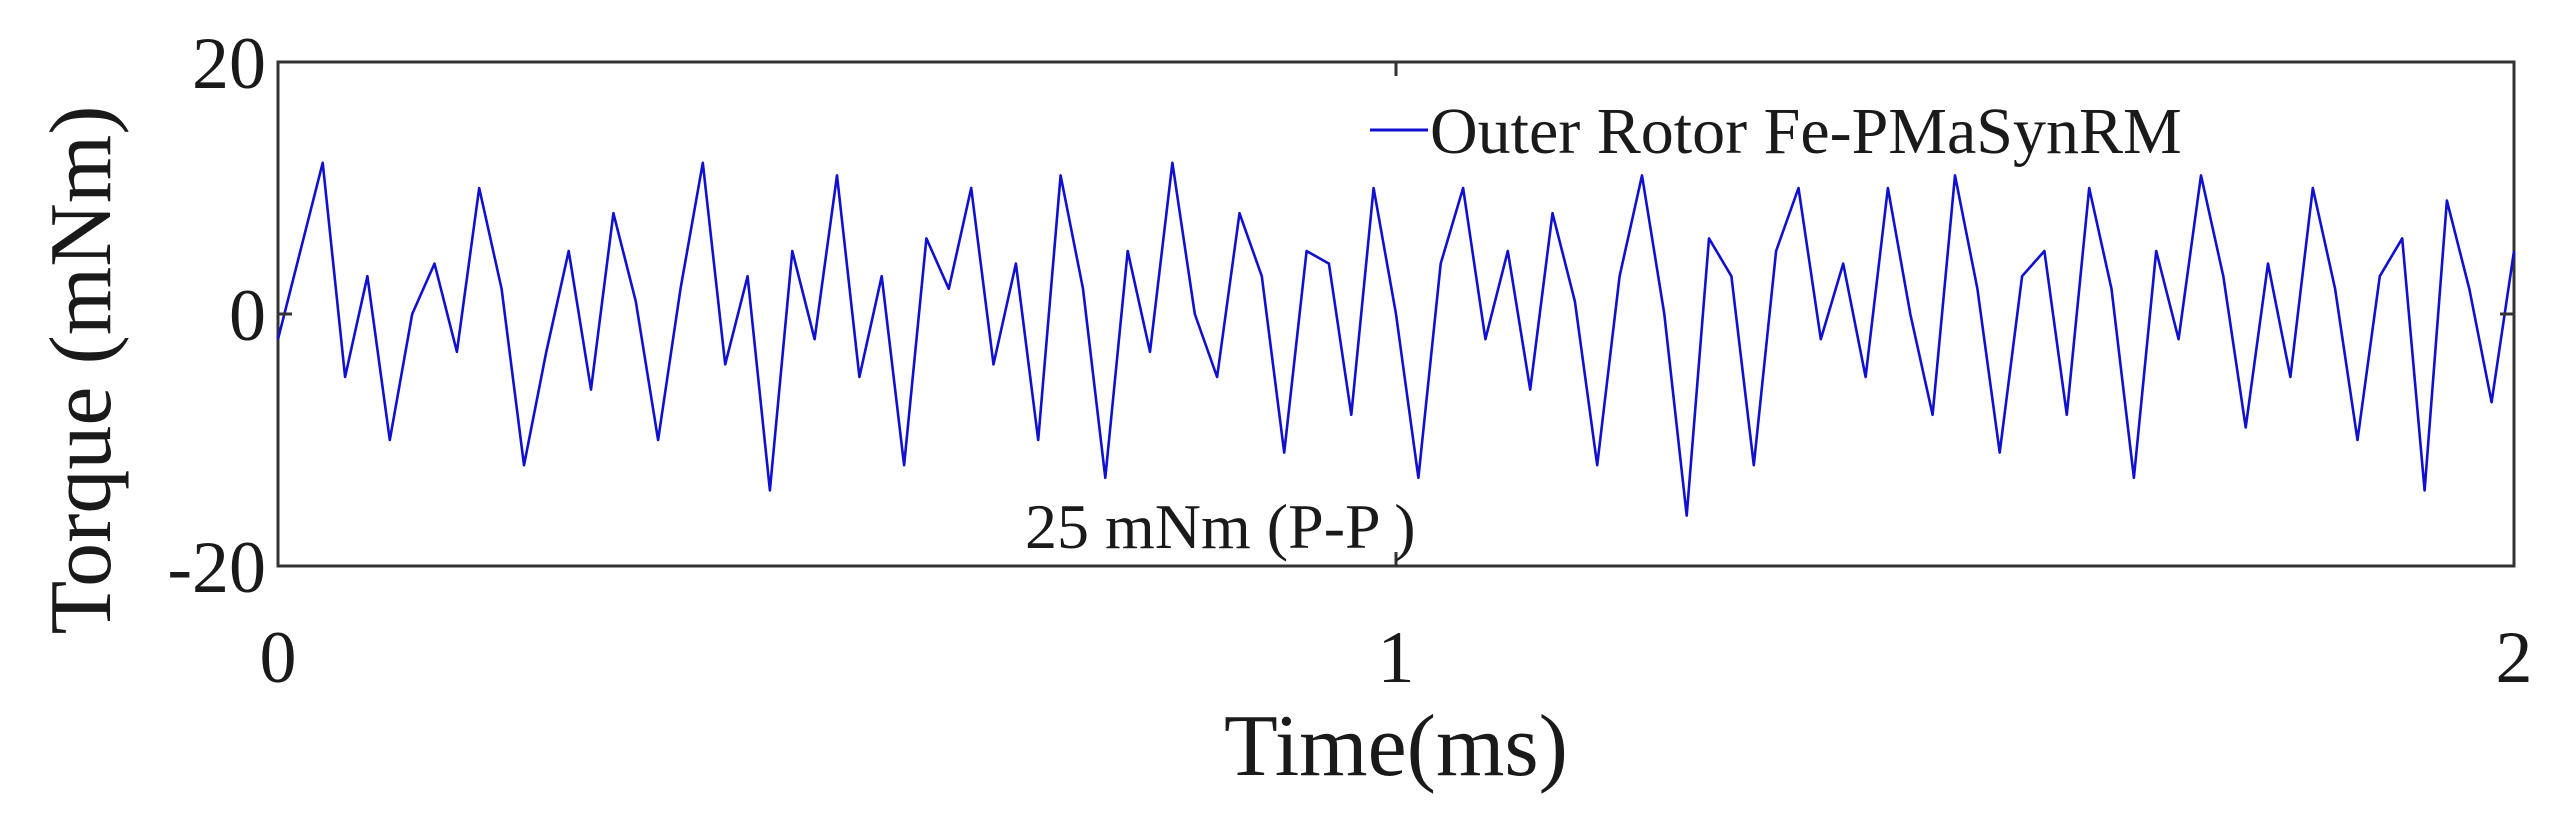  Describe the element at coordinates (216, 316) in the screenshot. I see `y-tick-labels: -20 0 20` at that location.